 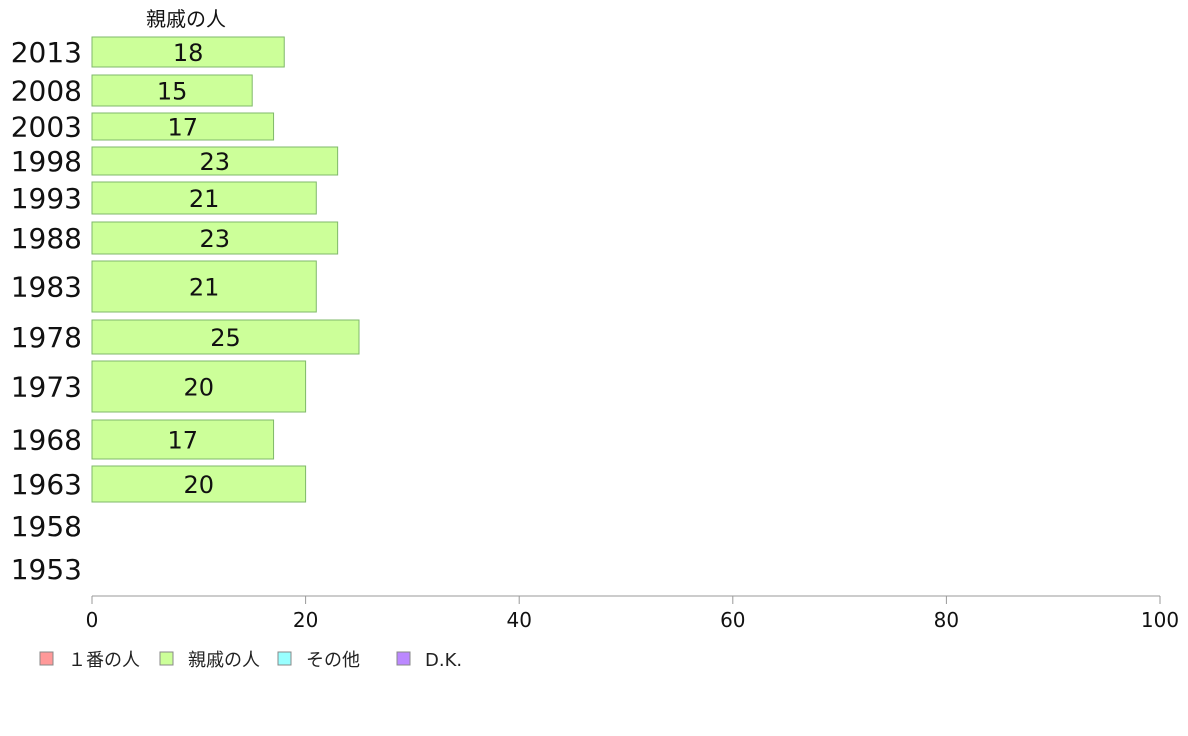 What do you see at coordinates (46, 387) in the screenshot?
I see `category-label-1973: 1973` at bounding box center [46, 387].